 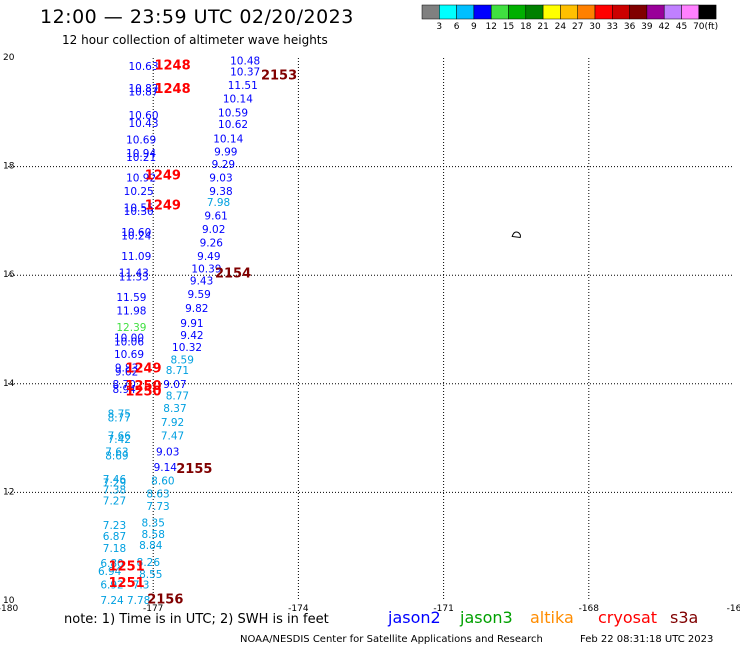 I want to click on wave-height-label: 7.23, so click(x=114, y=526).